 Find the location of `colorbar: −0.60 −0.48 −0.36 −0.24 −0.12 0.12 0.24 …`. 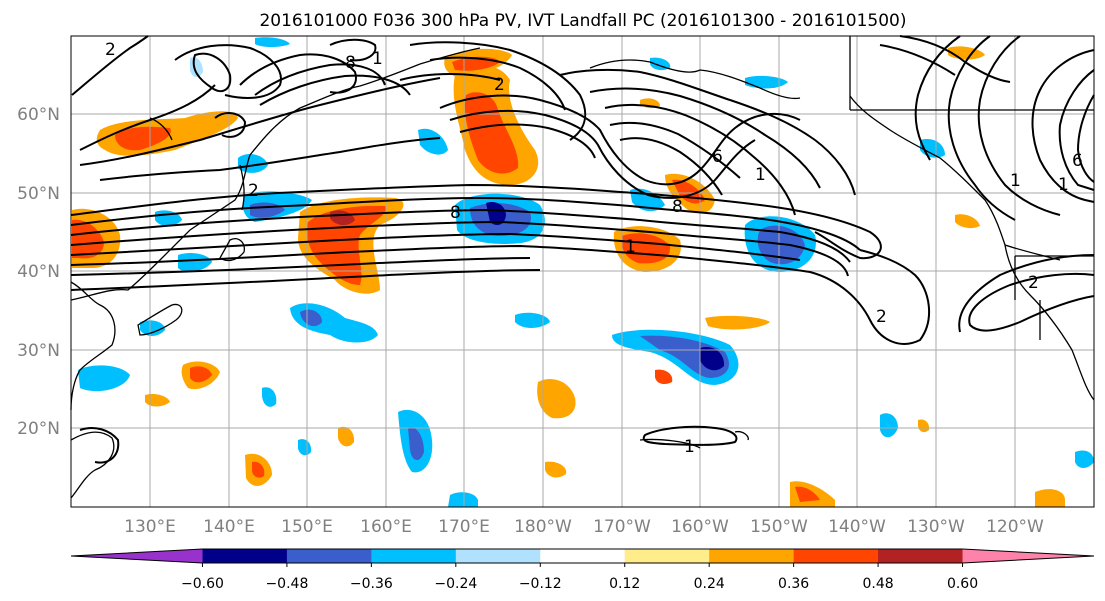

colorbar: −0.60 −0.48 −0.36 −0.24 −0.12 0.12 0.24 … is located at coordinates (582, 570).